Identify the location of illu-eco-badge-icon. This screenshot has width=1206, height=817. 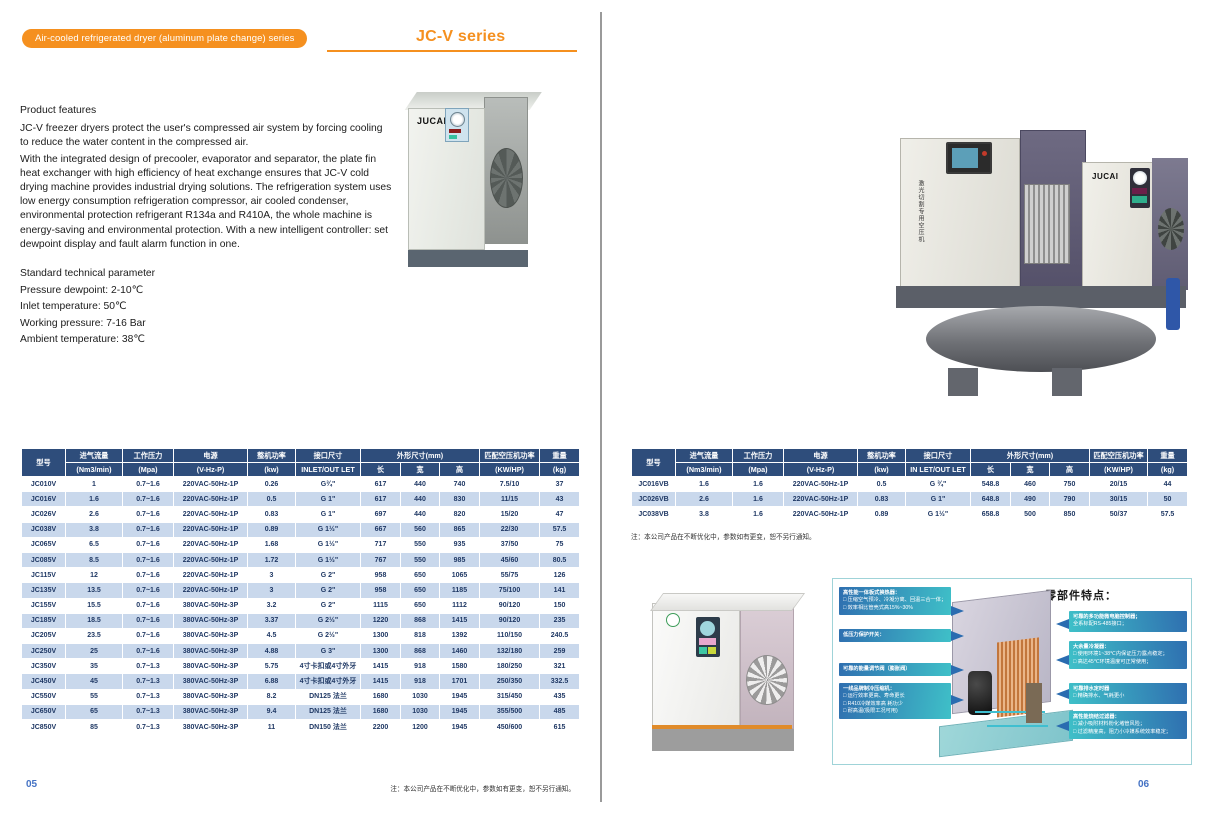
(673, 620).